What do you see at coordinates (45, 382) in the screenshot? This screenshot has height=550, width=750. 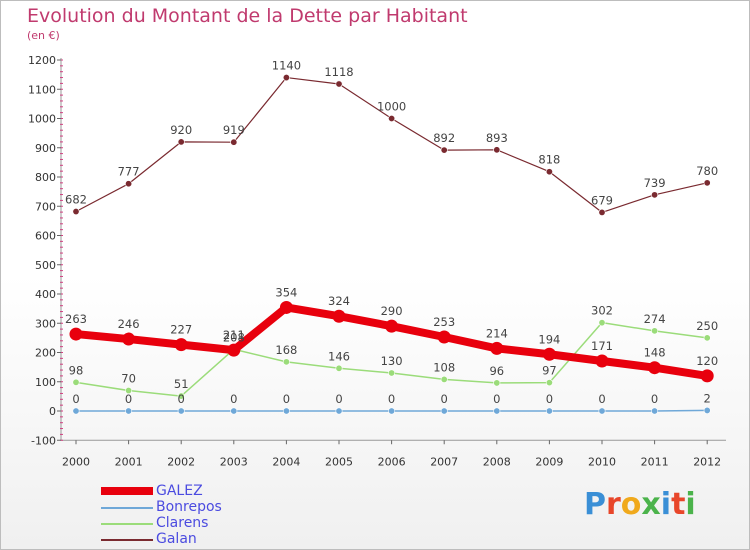 I see `y-tick-label: 100` at bounding box center [45, 382].